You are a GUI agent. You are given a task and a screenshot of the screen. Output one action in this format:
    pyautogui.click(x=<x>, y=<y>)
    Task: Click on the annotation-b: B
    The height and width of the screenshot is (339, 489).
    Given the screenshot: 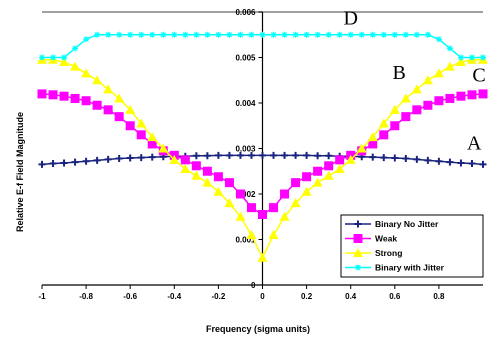 What is the action you would take?
    pyautogui.click(x=399, y=73)
    